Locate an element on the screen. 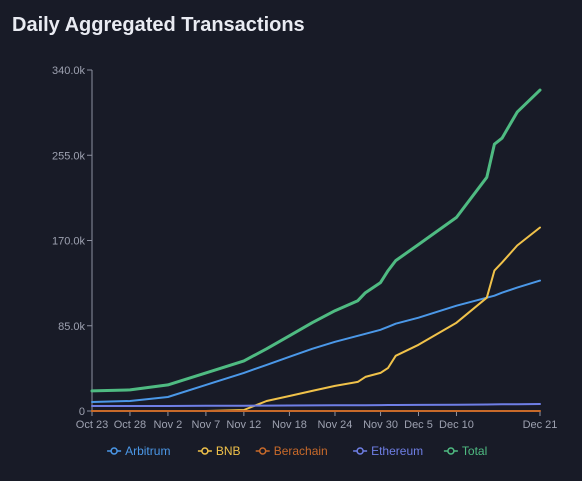 The height and width of the screenshot is (481, 582). legend-item-bnb: BNB is located at coordinates (219, 451).